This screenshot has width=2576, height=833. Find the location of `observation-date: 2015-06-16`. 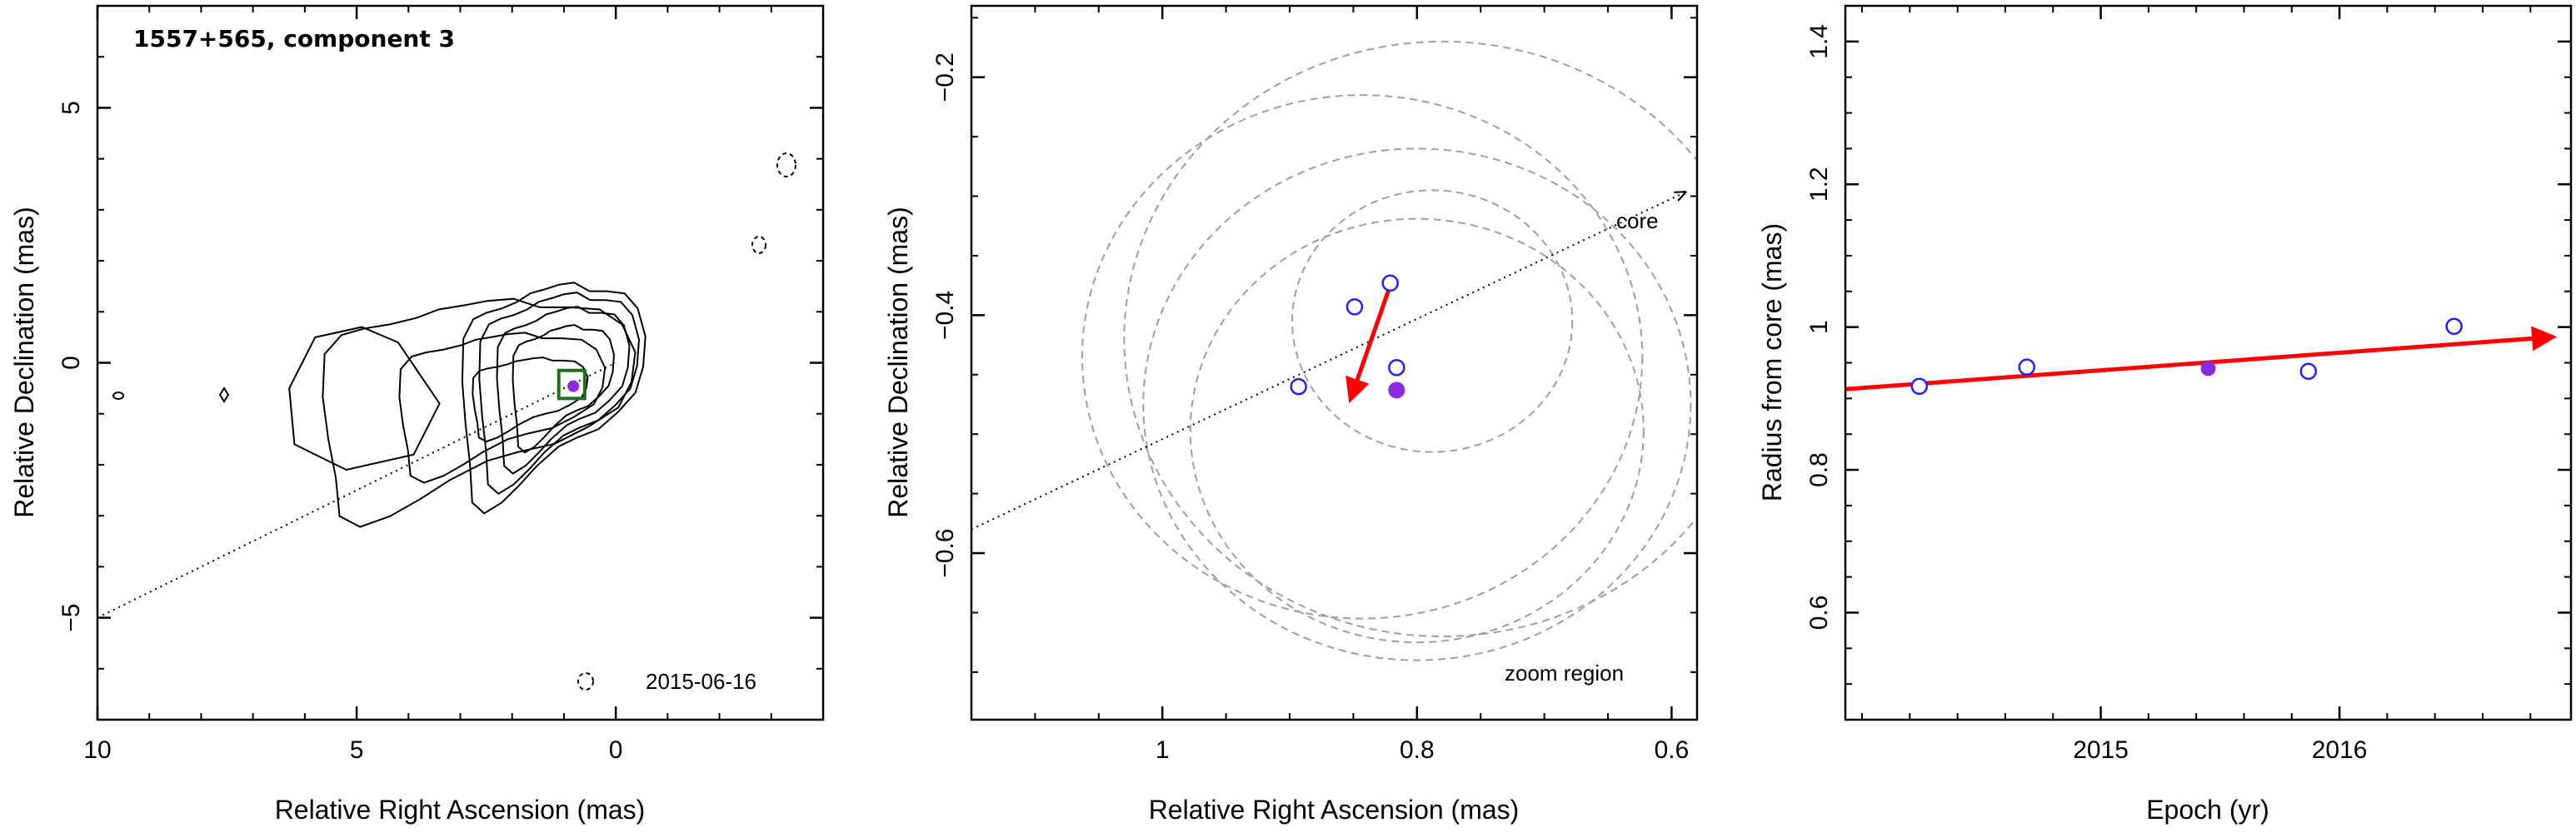

observation-date: 2015-06-16 is located at coordinates (701, 681).